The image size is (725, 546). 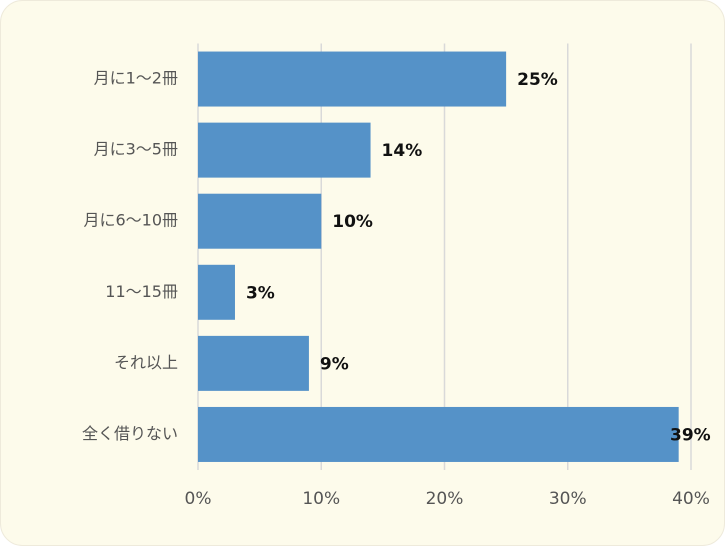 What do you see at coordinates (402, 151) in the screenshot?
I see `value-label: 14%` at bounding box center [402, 151].